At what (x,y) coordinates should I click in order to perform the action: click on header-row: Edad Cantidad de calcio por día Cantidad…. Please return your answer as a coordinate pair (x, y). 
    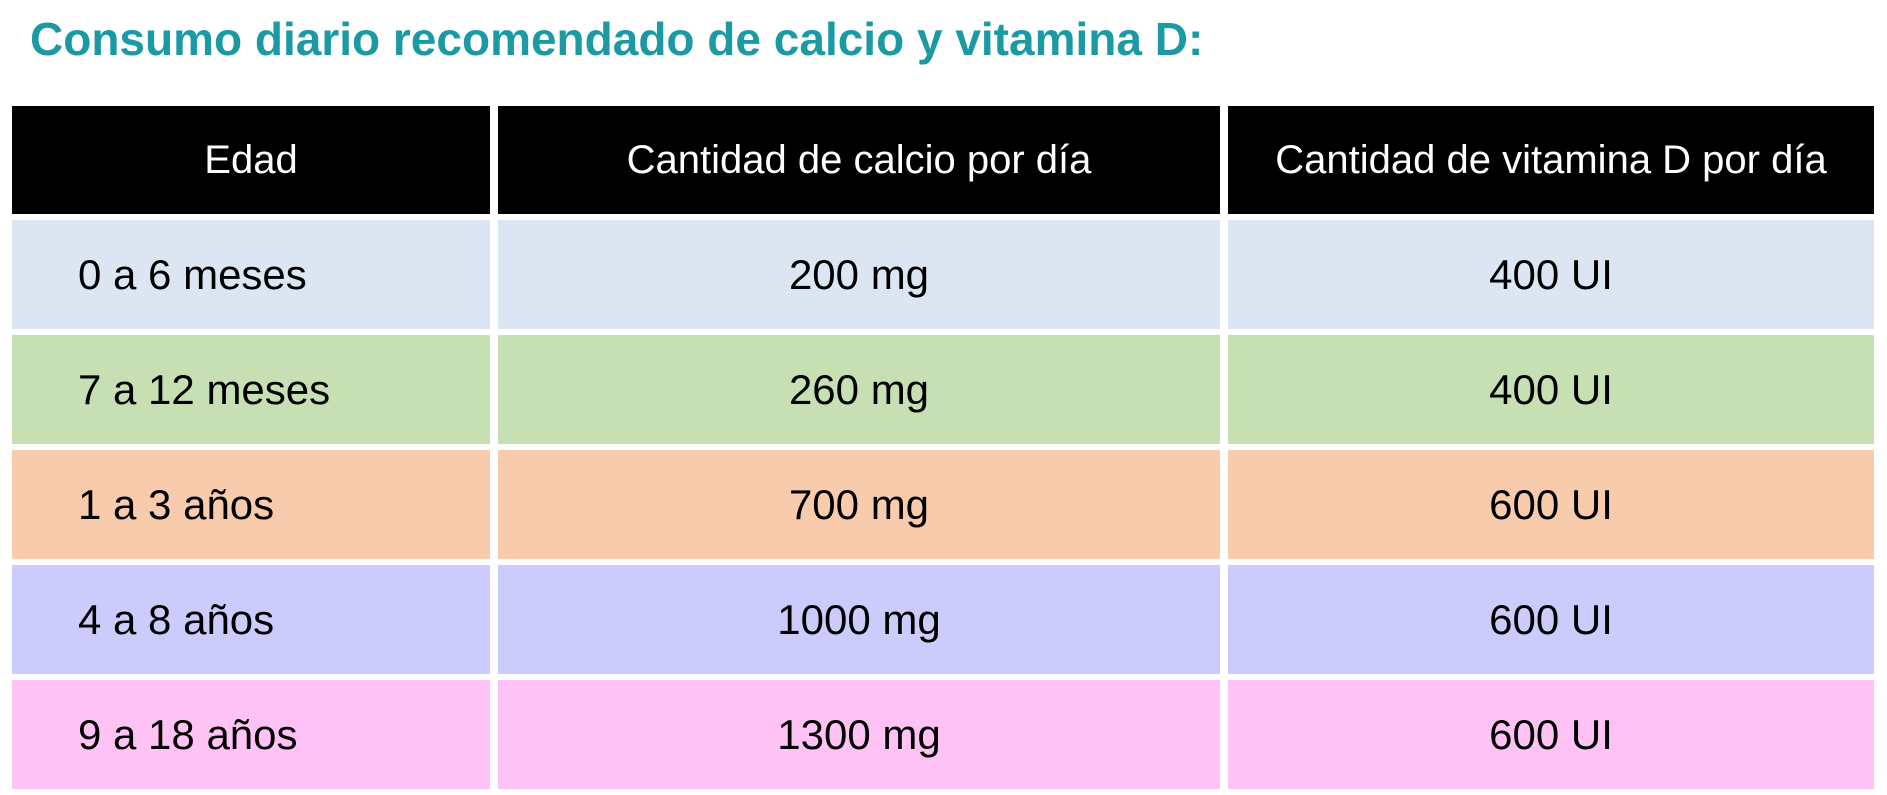
    Looking at the image, I should click on (943, 160).